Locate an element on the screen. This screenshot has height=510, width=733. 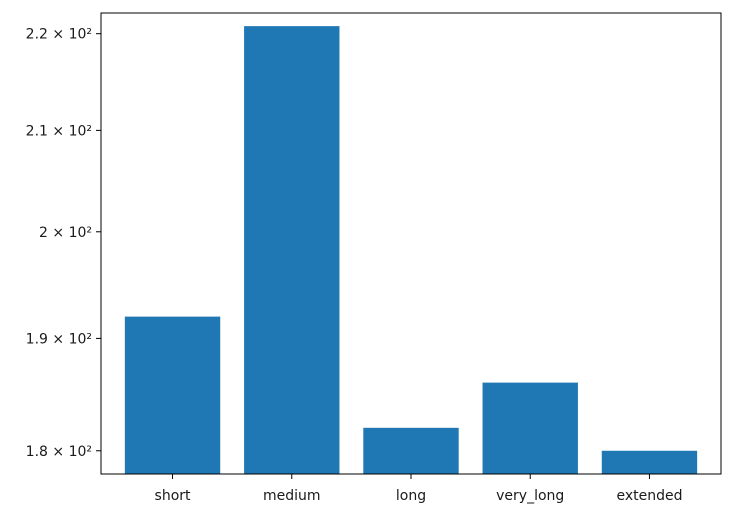
x-axis-ticks: short medium long very_long extended is located at coordinates (418, 489).